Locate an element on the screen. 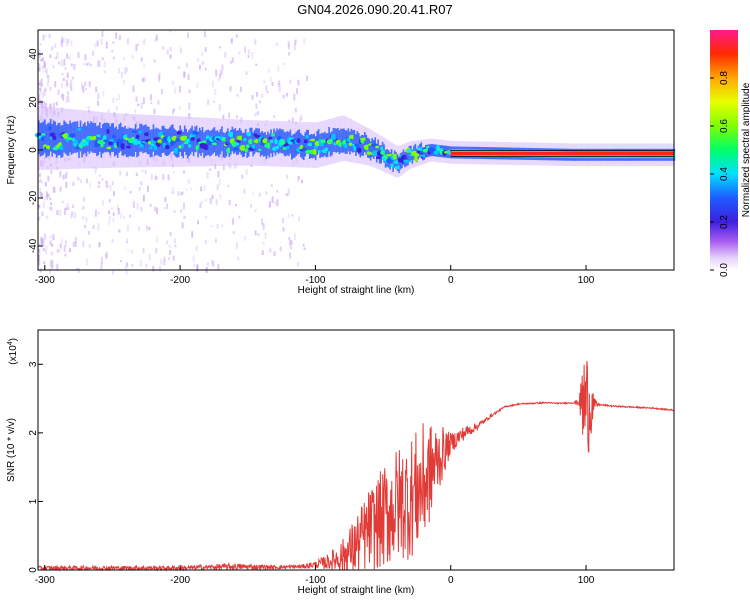 Image resolution: width=750 pixels, height=600 pixels. colorbar-tick-label: 0.2 is located at coordinates (724, 222).